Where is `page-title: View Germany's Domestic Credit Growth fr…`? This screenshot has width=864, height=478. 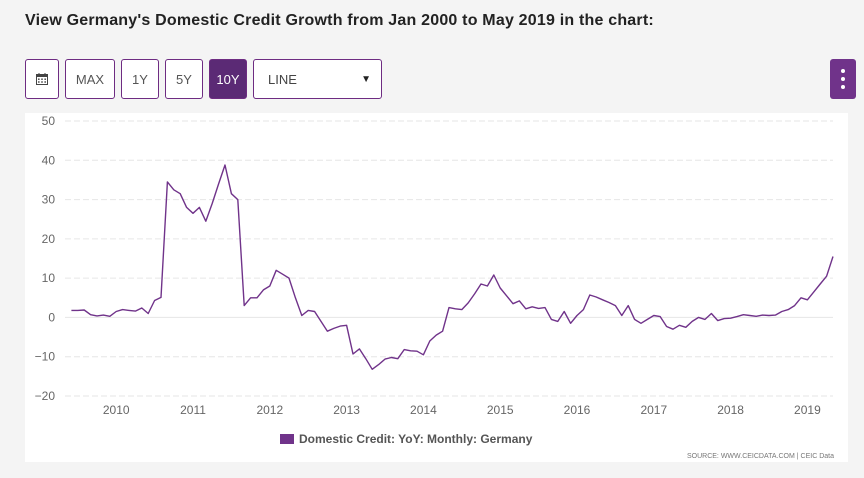
page-title: View Germany's Domestic Credit Growth fr… is located at coordinates (339, 20).